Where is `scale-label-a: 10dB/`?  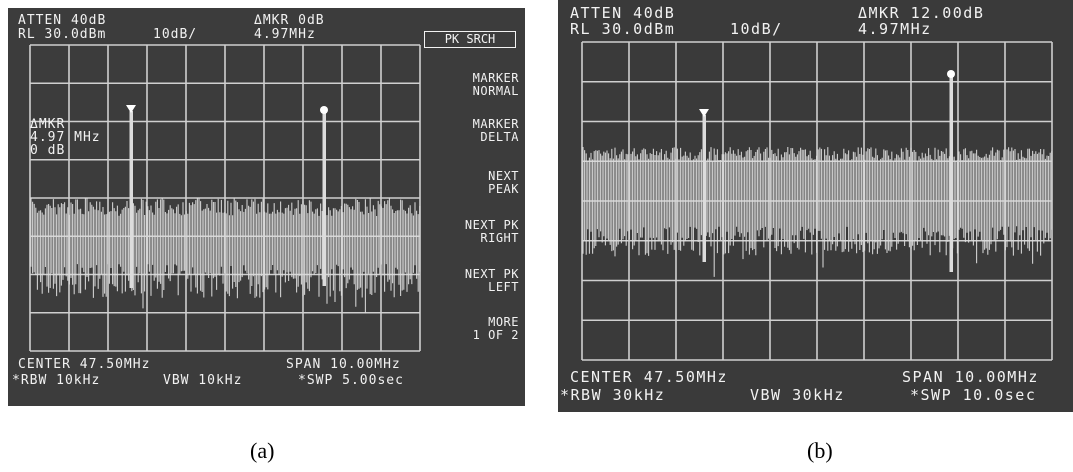
scale-label-a: 10dB/ is located at coordinates (175, 34).